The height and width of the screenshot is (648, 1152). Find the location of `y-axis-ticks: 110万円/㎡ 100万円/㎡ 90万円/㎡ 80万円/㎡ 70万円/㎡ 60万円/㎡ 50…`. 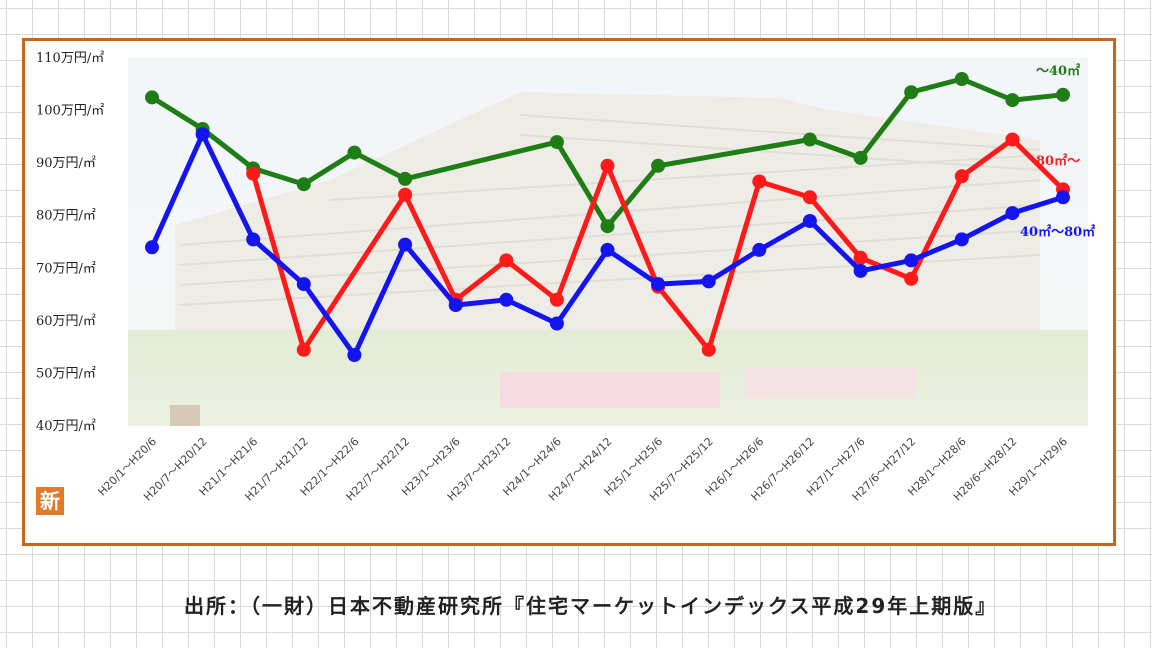

y-axis-ticks: 110万円/㎡ 100万円/㎡ 90万円/㎡ 80万円/㎡ 70万円/㎡ 60万円/㎡ 50… is located at coordinates (70, 242).